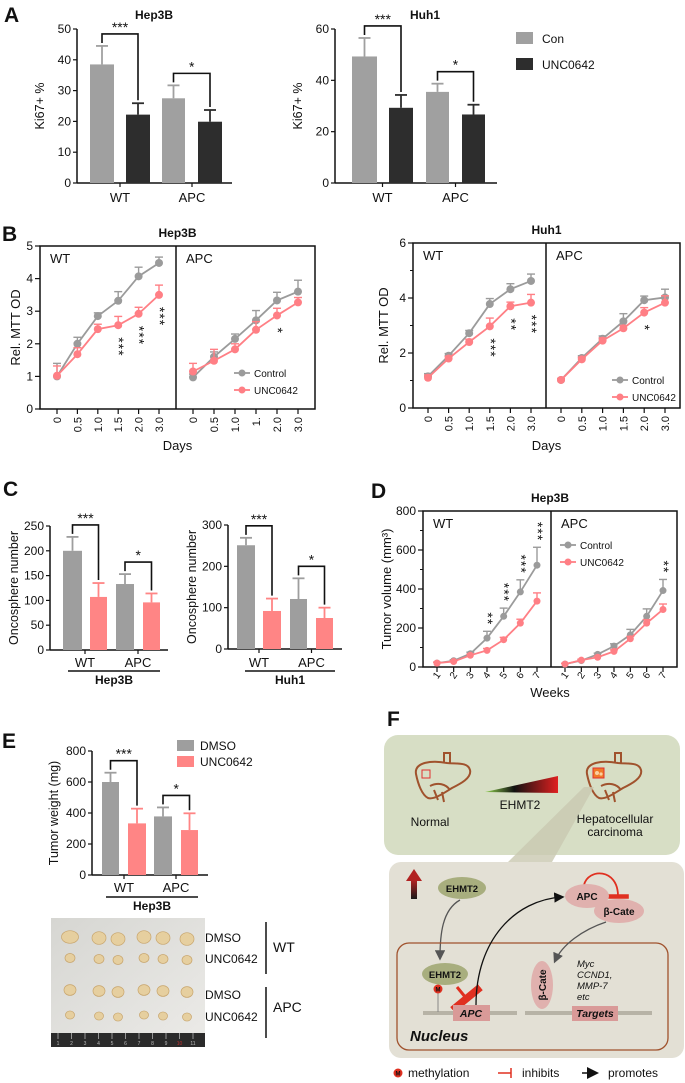 The width and height of the screenshot is (685, 1083). I want to click on methylation-mark: M, so click(438, 991).